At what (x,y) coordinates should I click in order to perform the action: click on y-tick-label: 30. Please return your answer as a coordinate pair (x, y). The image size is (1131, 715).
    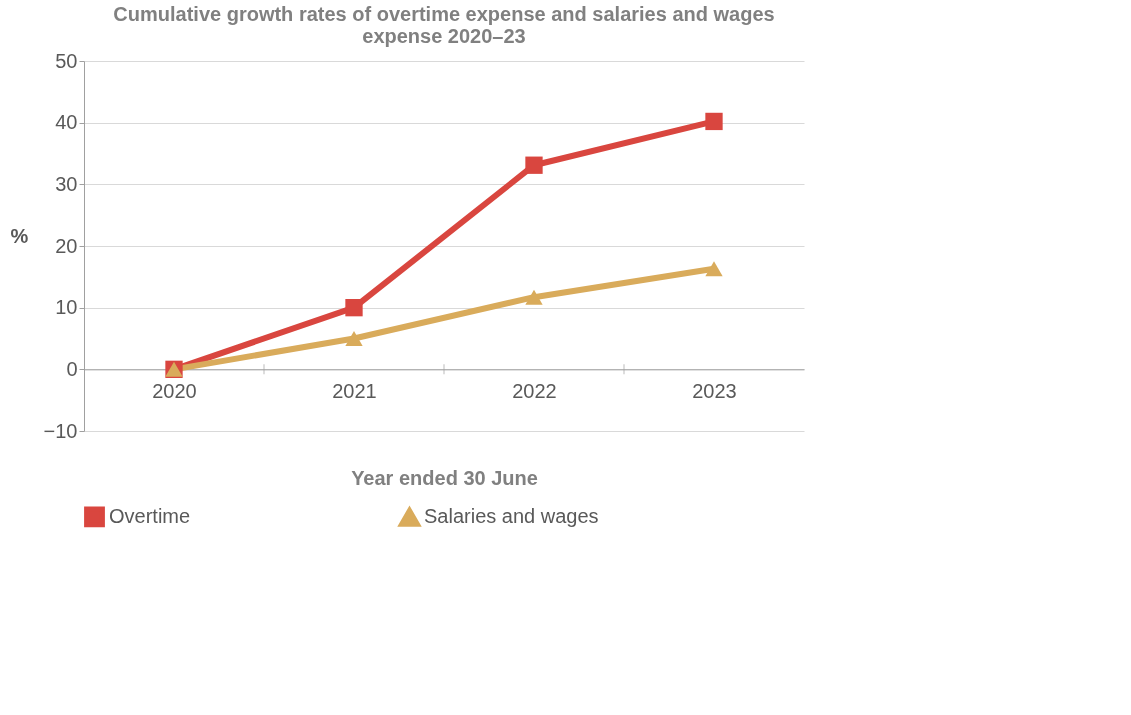
    Looking at the image, I should click on (66, 183).